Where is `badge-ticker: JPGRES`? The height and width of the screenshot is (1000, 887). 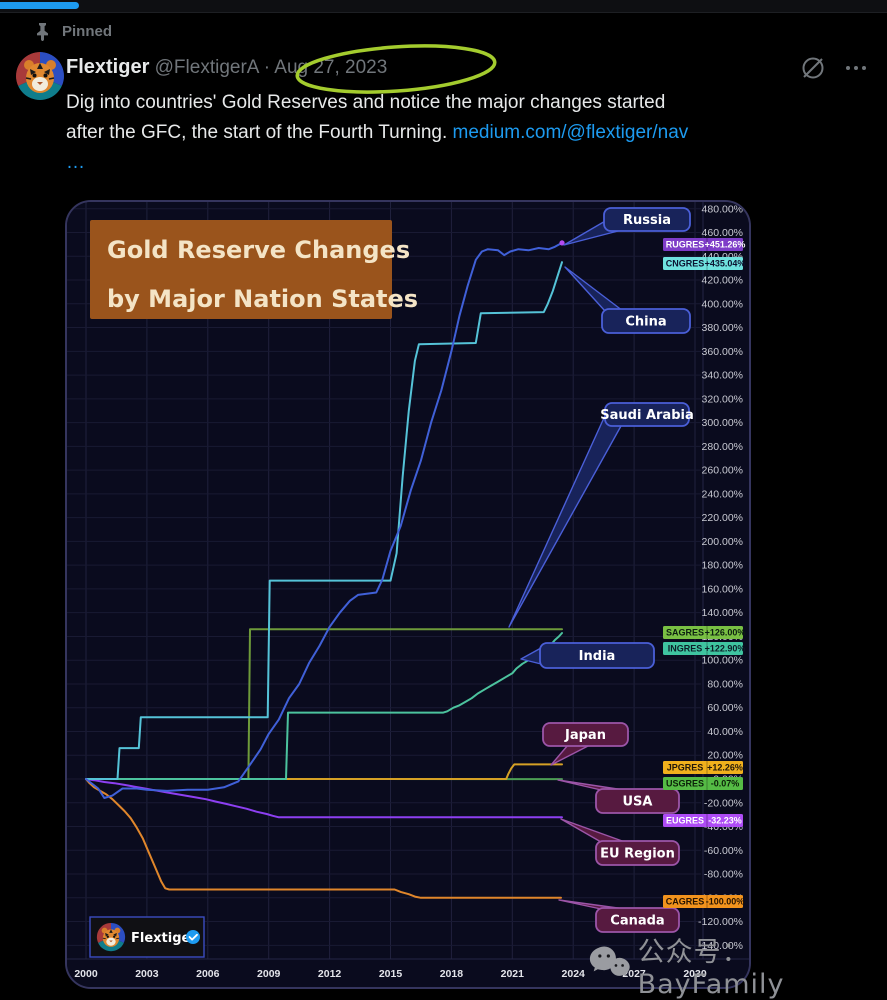
badge-ticker: JPGRES is located at coordinates (685, 768).